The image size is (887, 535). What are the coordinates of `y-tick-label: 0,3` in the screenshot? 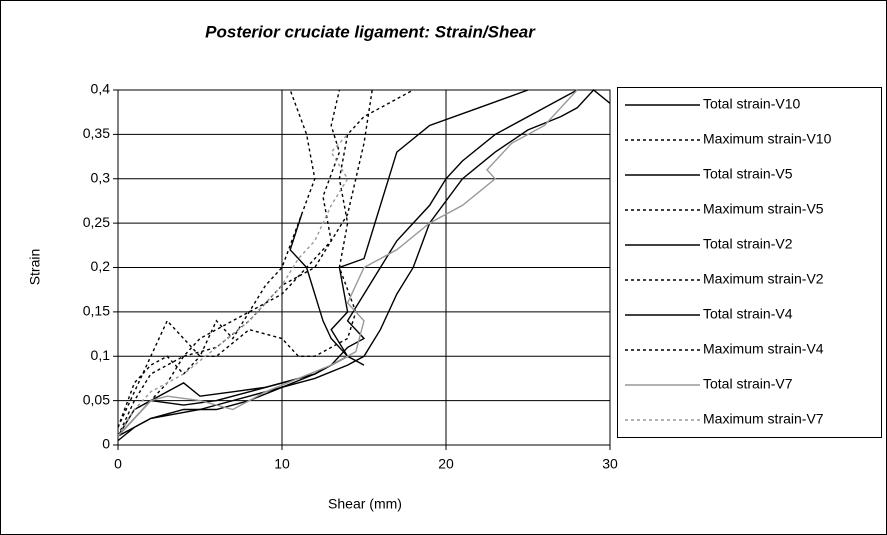 It's located at (101, 177).